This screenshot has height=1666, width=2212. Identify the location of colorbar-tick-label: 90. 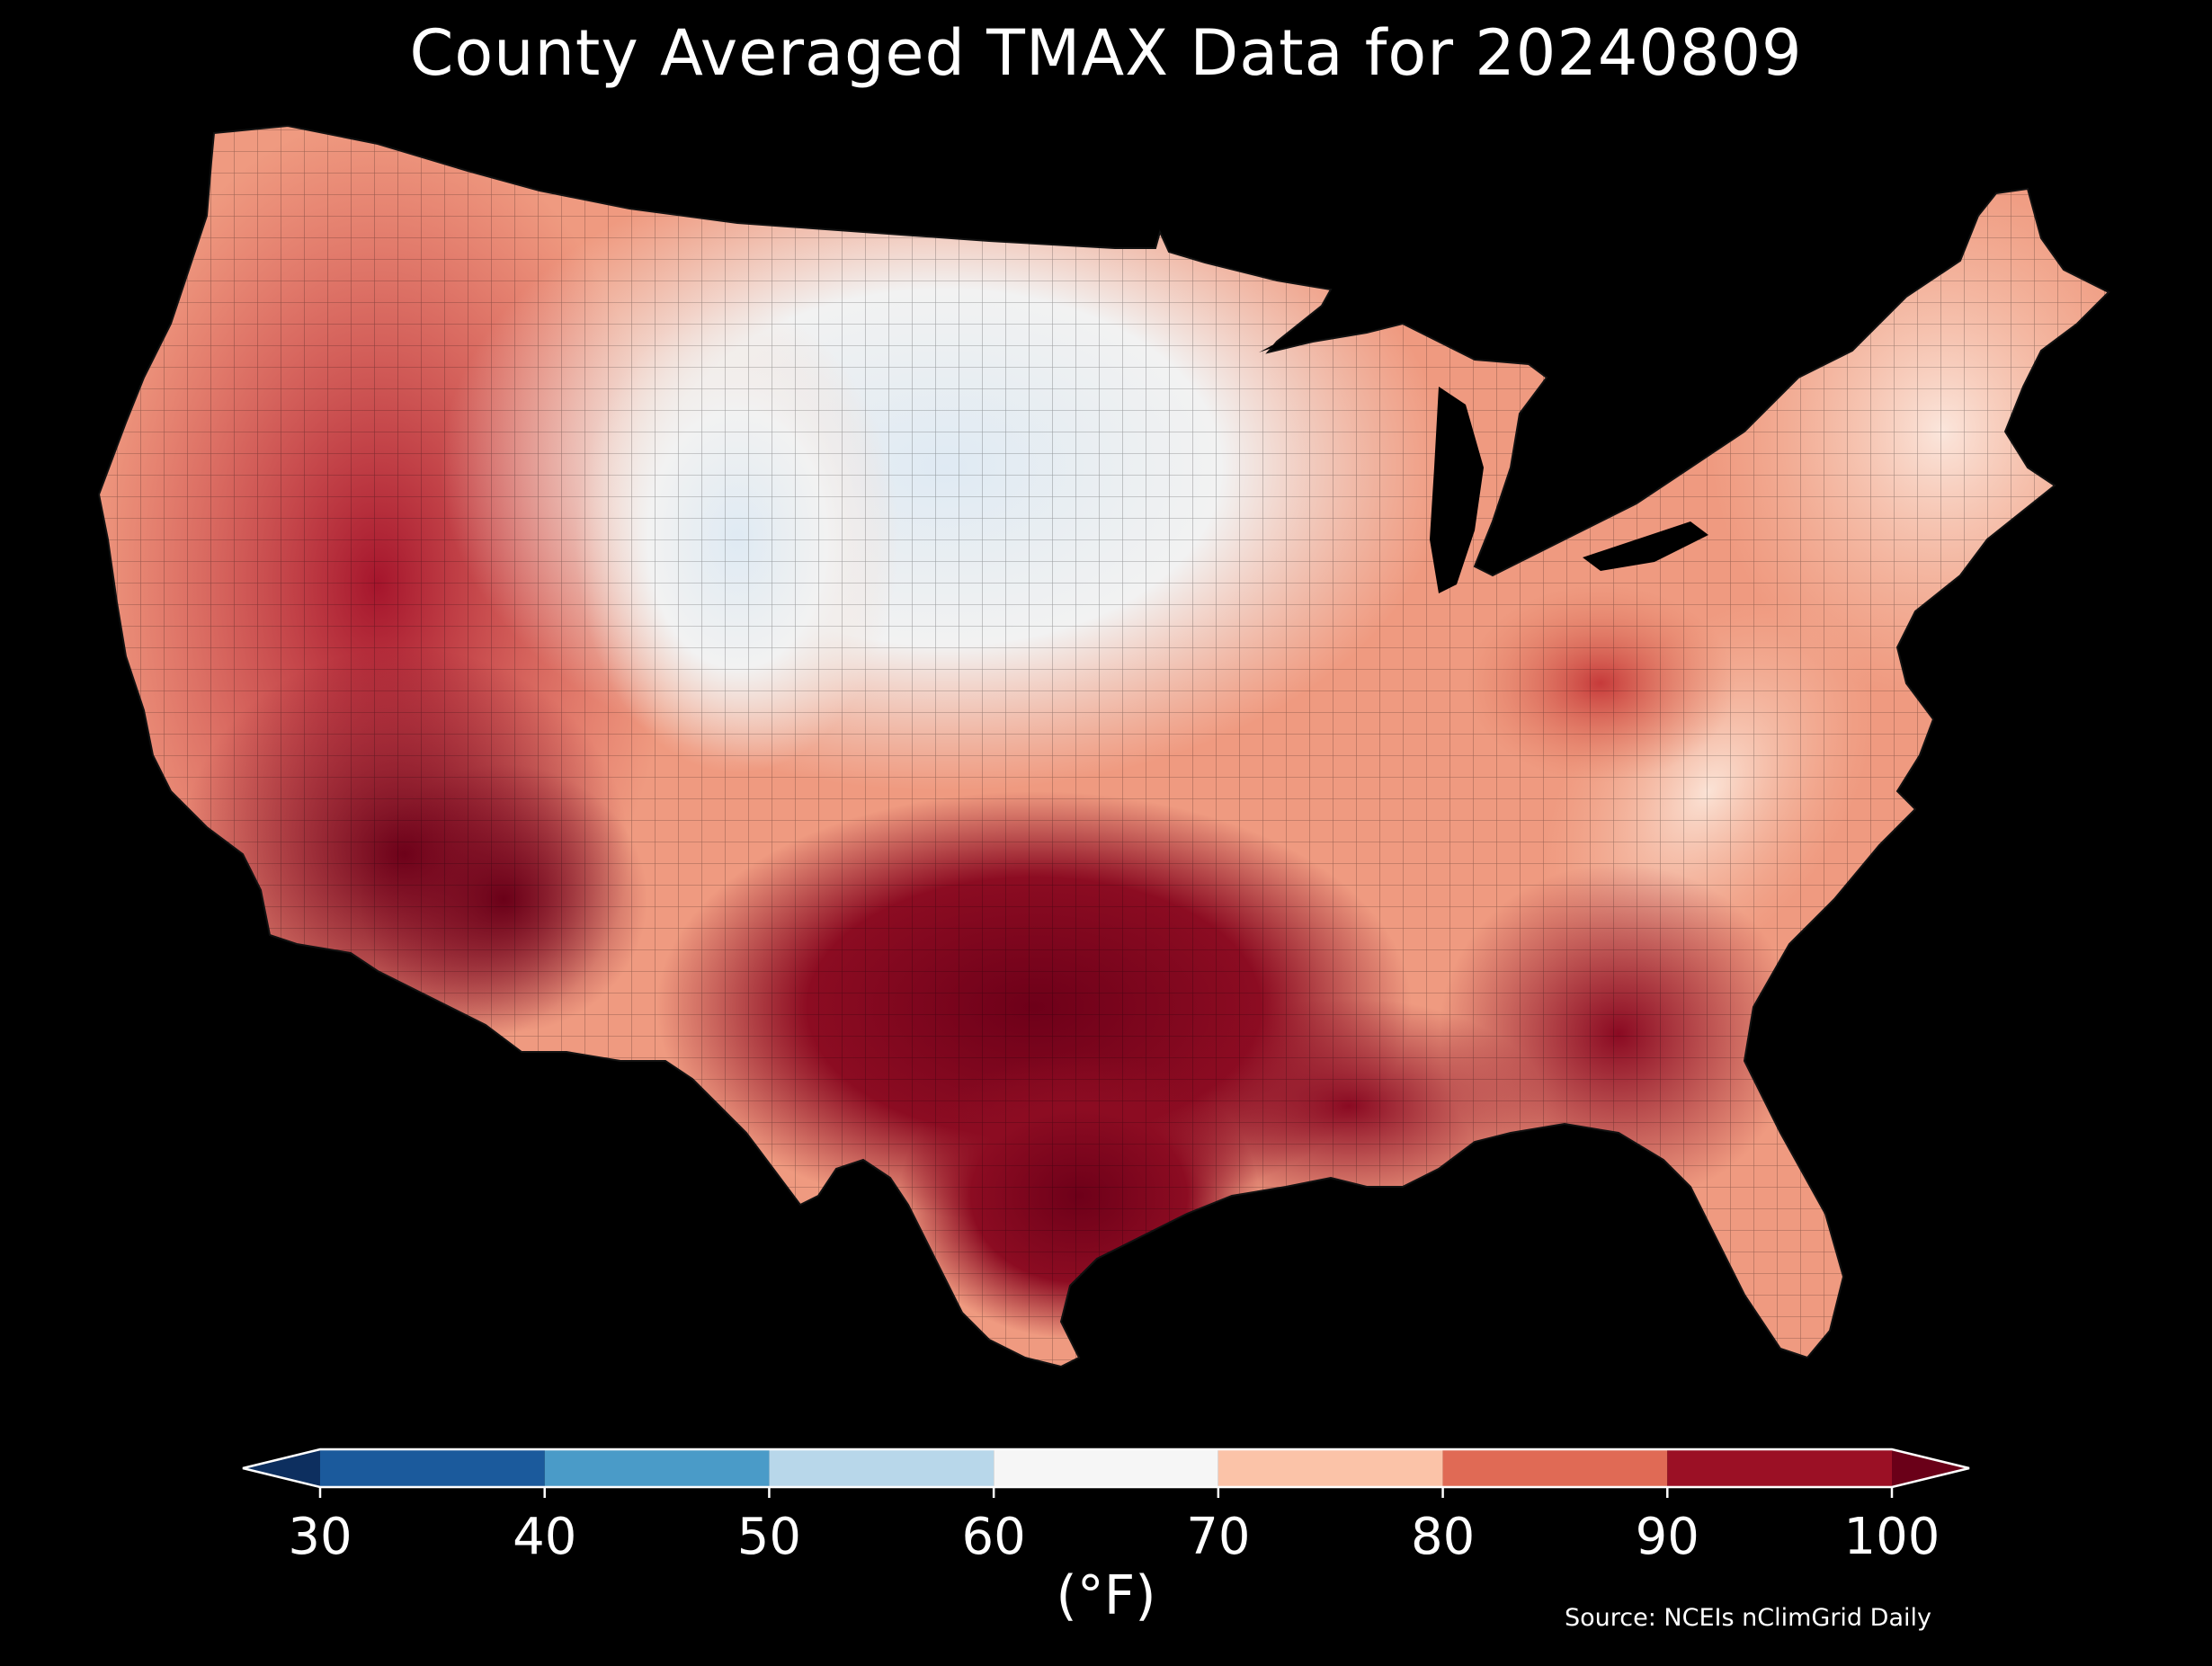
(1667, 1537).